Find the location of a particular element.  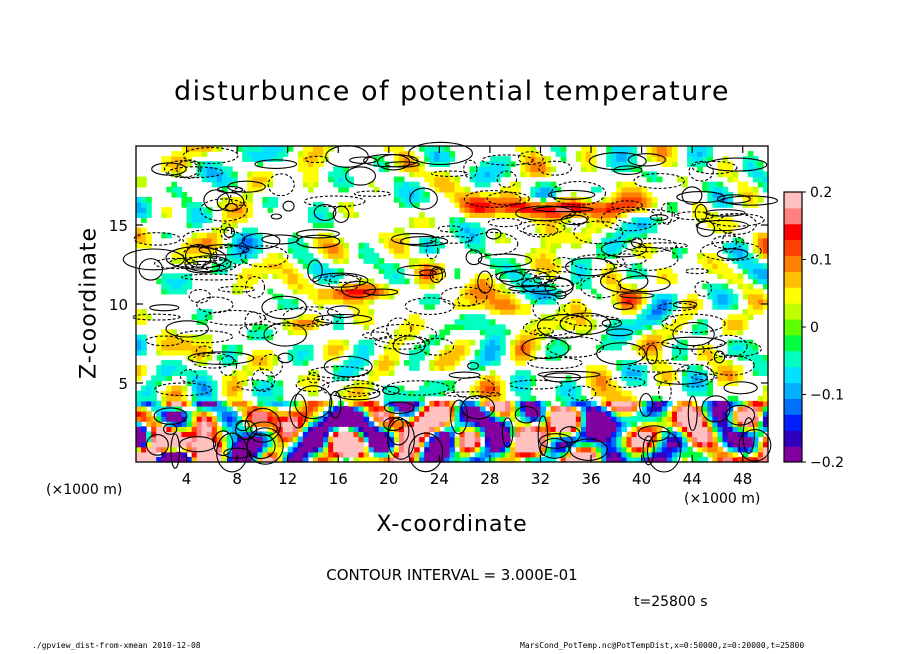

y-tick-label: 10 is located at coordinates (118, 305).